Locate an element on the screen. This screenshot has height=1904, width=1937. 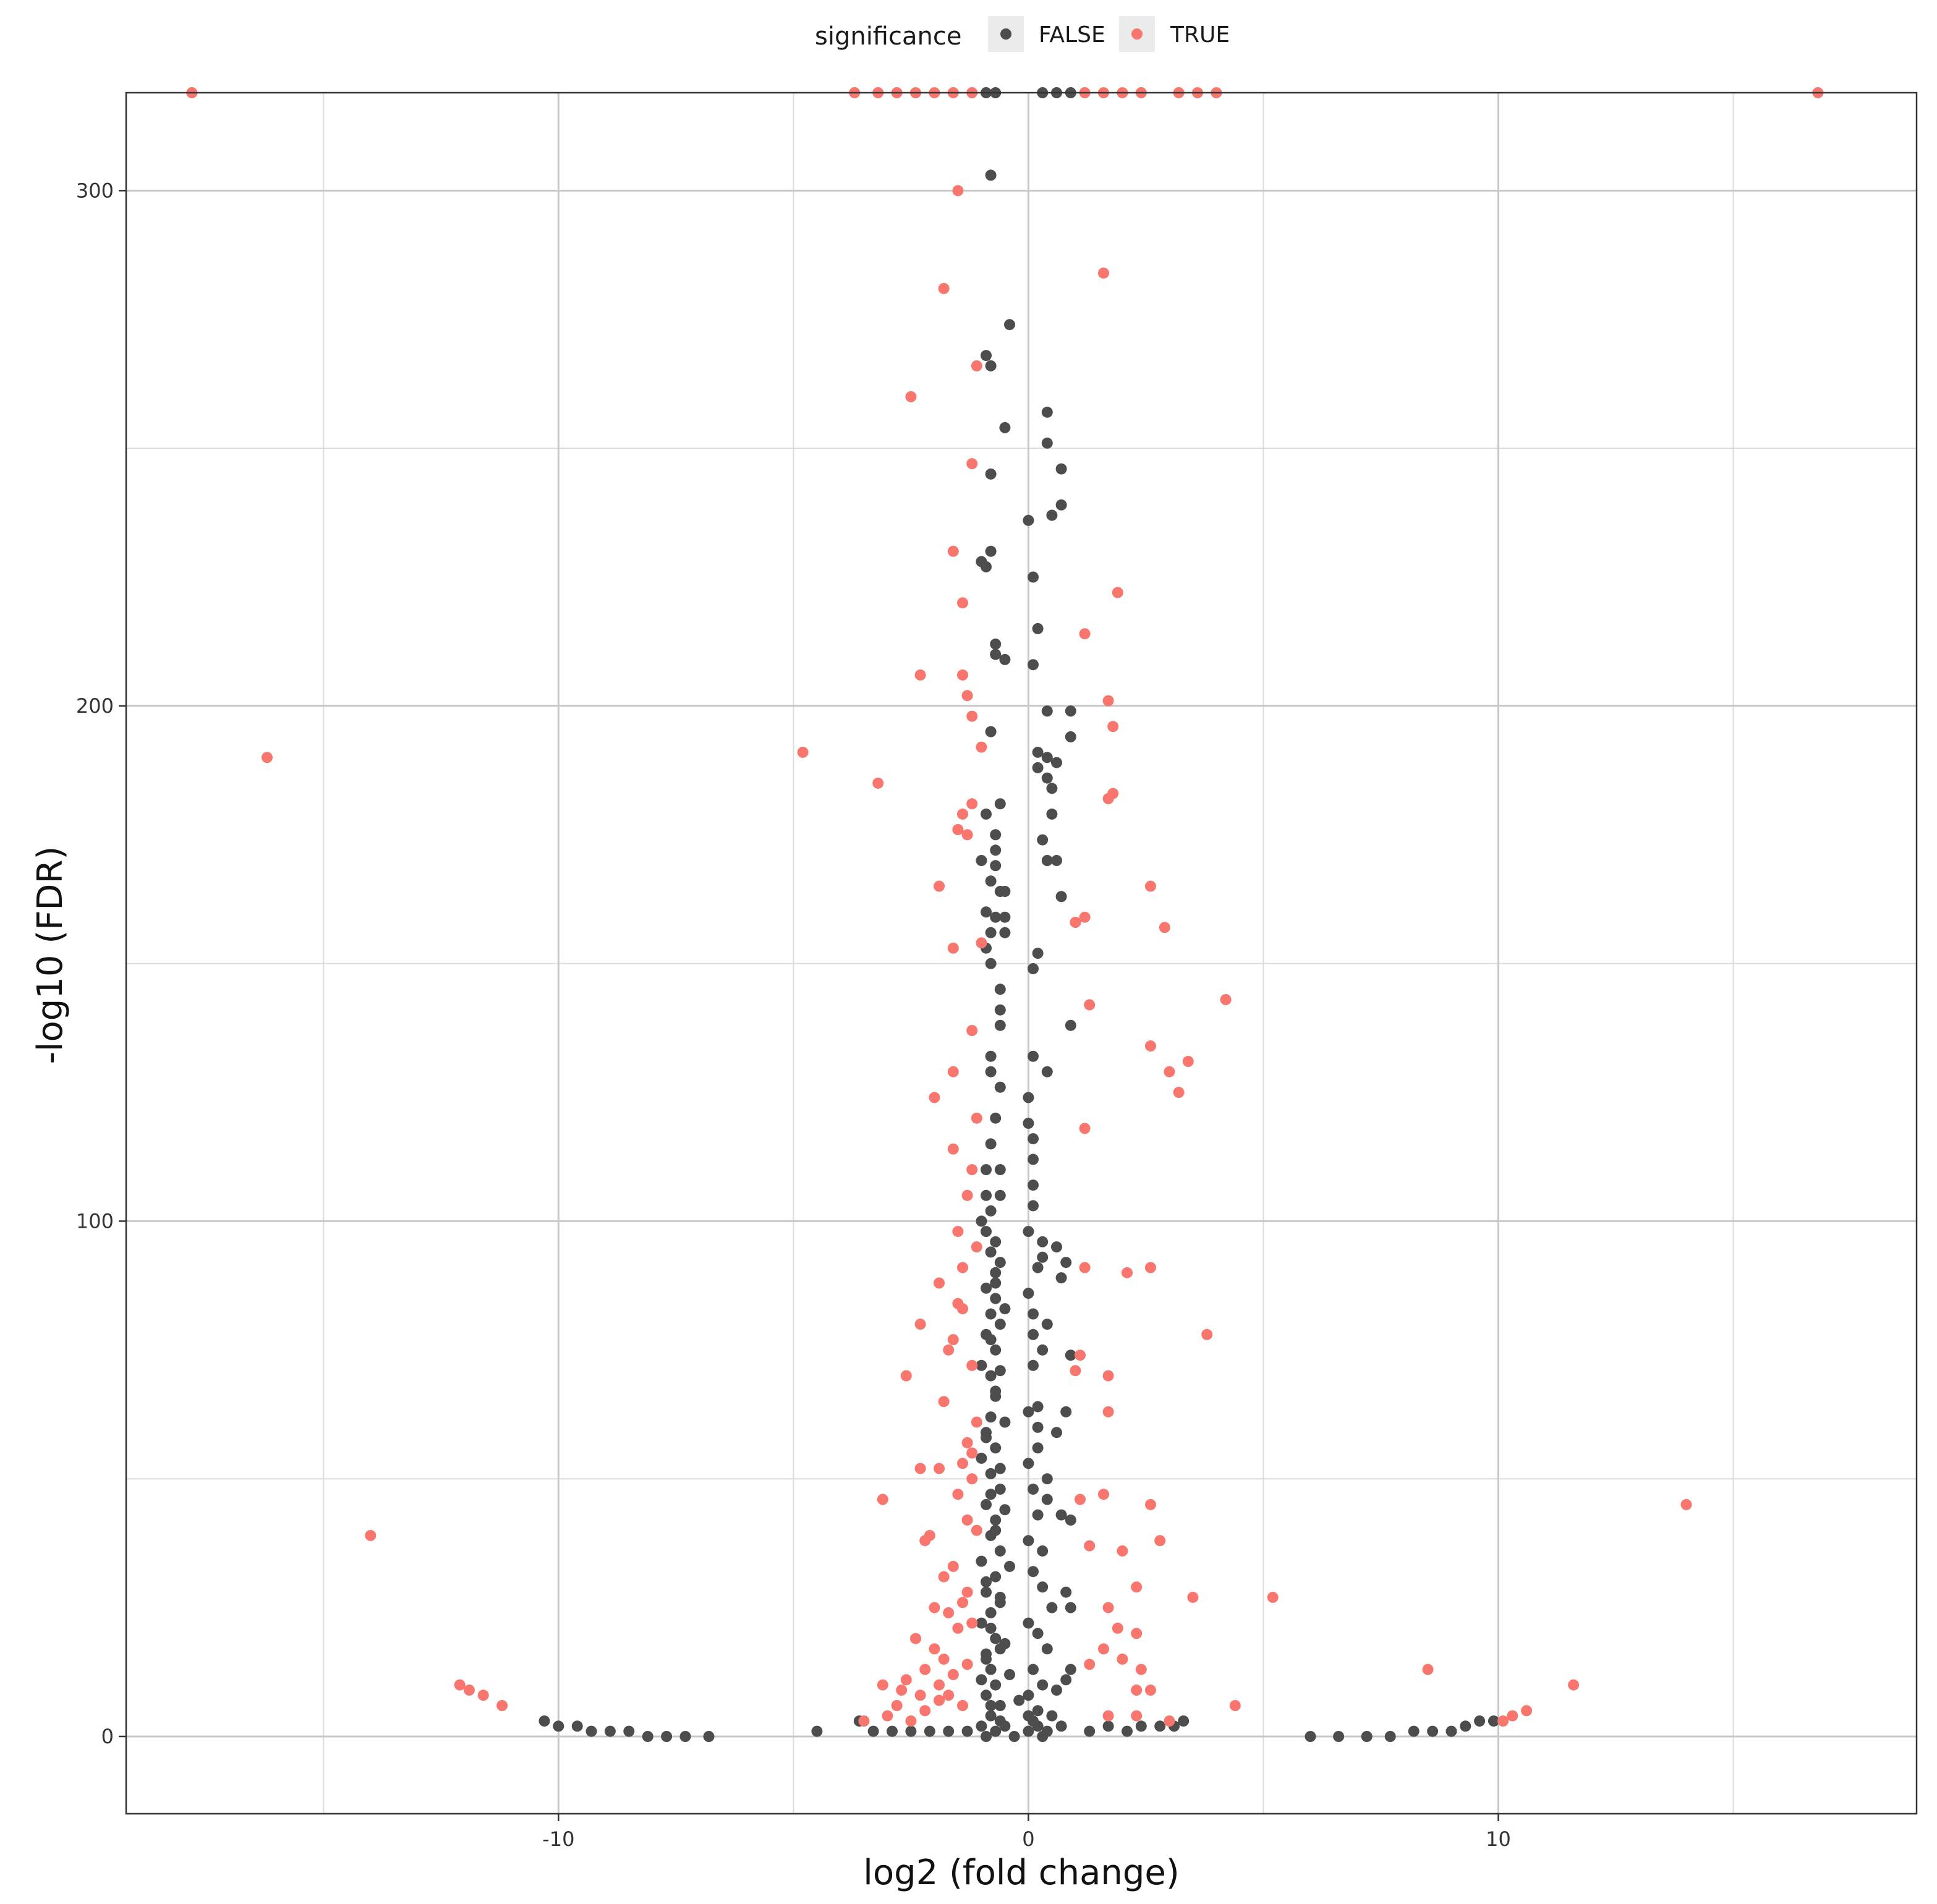
y-tick-label: 300 is located at coordinates (95, 190).